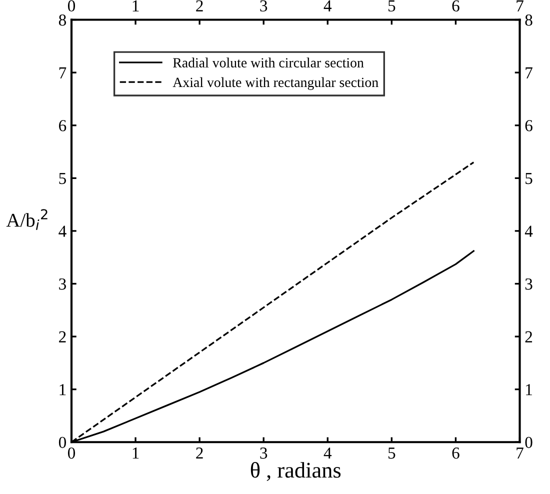 This screenshot has width=550, height=494. What do you see at coordinates (72, 6) in the screenshot?
I see `x2-tick-label: 0` at bounding box center [72, 6].